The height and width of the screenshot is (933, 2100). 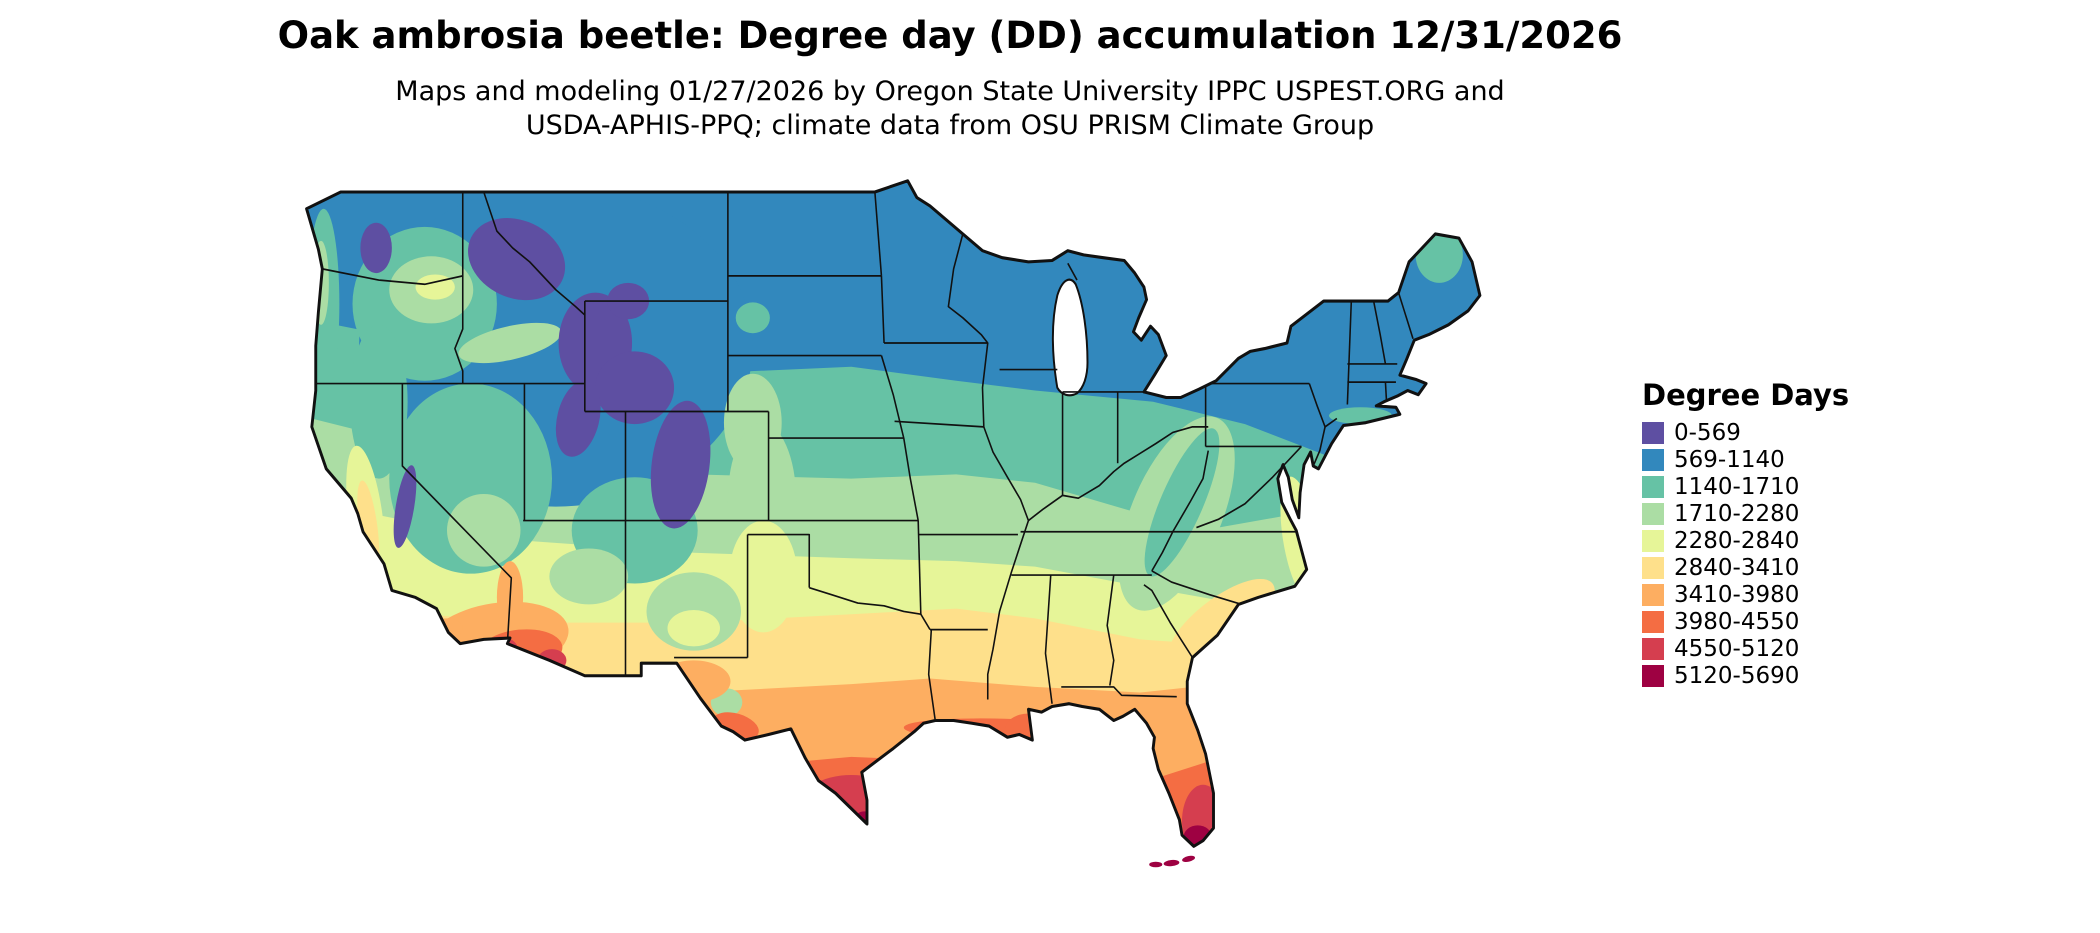 I want to click on legend-title: Degree Days, so click(x=1746, y=395).